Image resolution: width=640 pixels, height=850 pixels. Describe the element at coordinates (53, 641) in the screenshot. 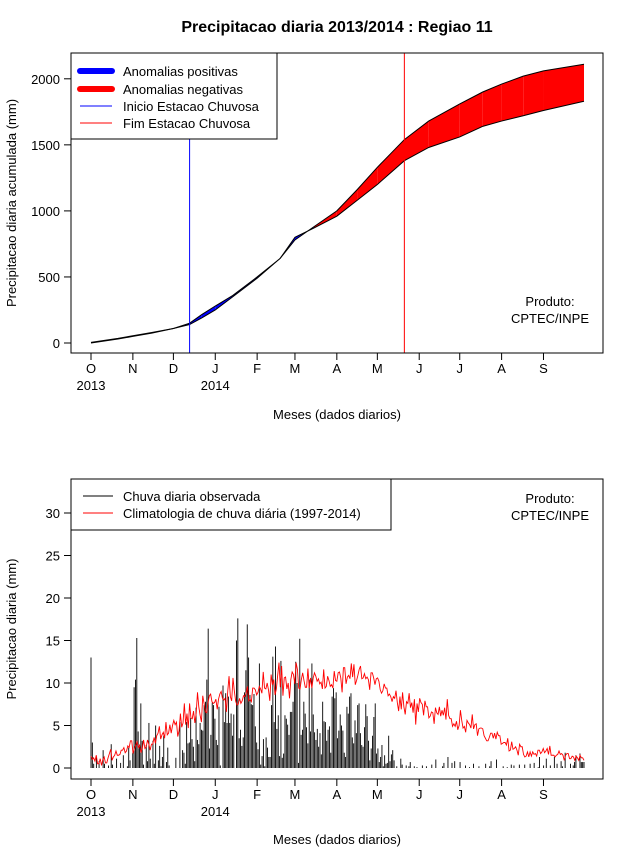

I see `y-tick-label: 15` at that location.